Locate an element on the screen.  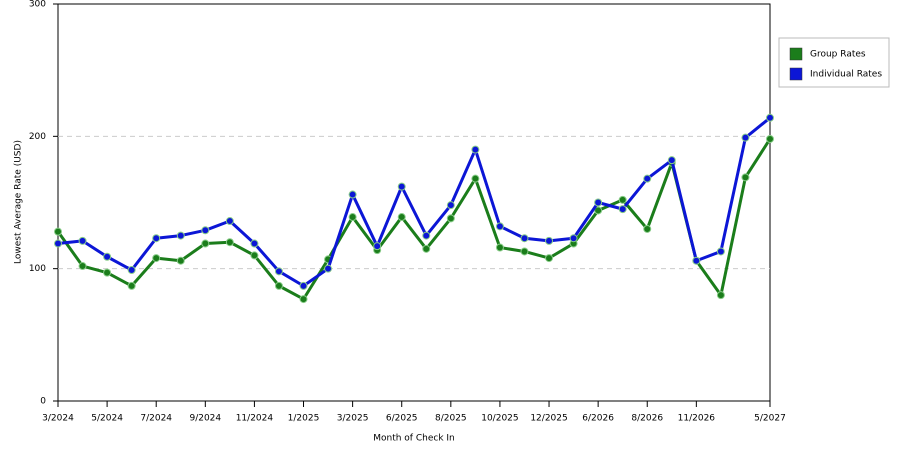
x-tick-label: 7/2024 is located at coordinates (156, 419).